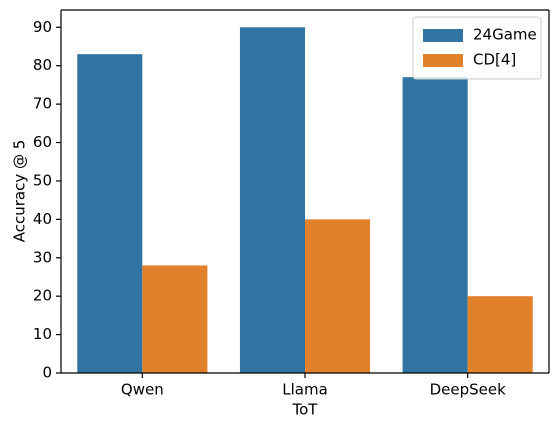 The width and height of the screenshot is (559, 434). What do you see at coordinates (42, 257) in the screenshot?
I see `y-tick-label: 30` at bounding box center [42, 257].